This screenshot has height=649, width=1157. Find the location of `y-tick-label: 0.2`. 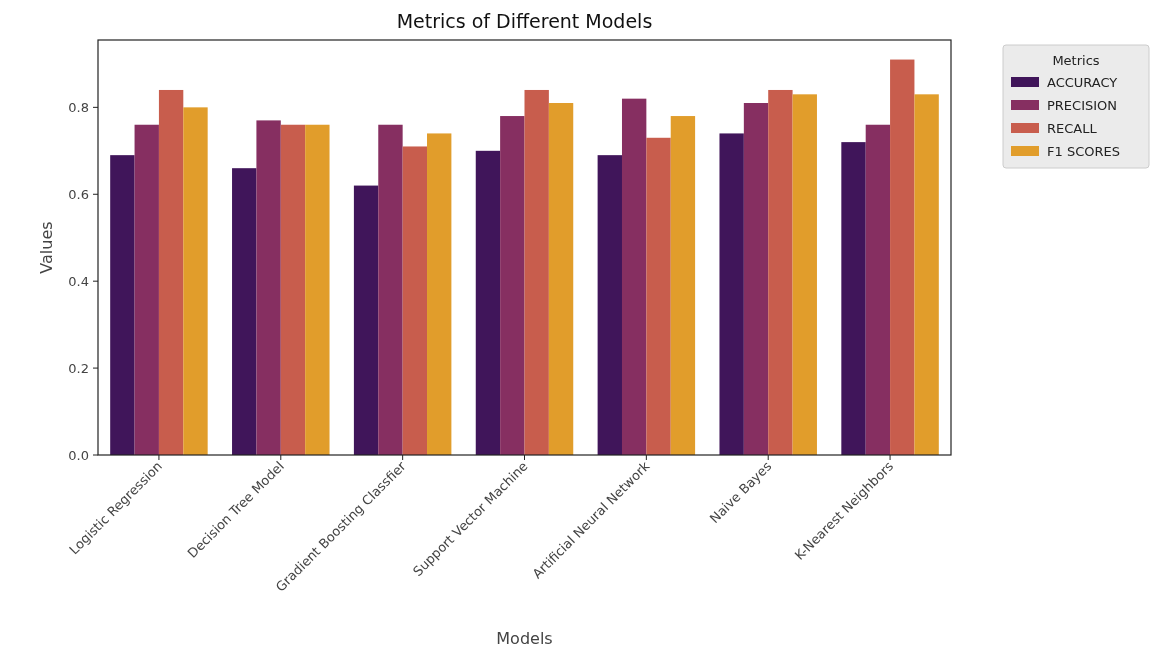

y-tick-label: 0.2 is located at coordinates (78, 368).